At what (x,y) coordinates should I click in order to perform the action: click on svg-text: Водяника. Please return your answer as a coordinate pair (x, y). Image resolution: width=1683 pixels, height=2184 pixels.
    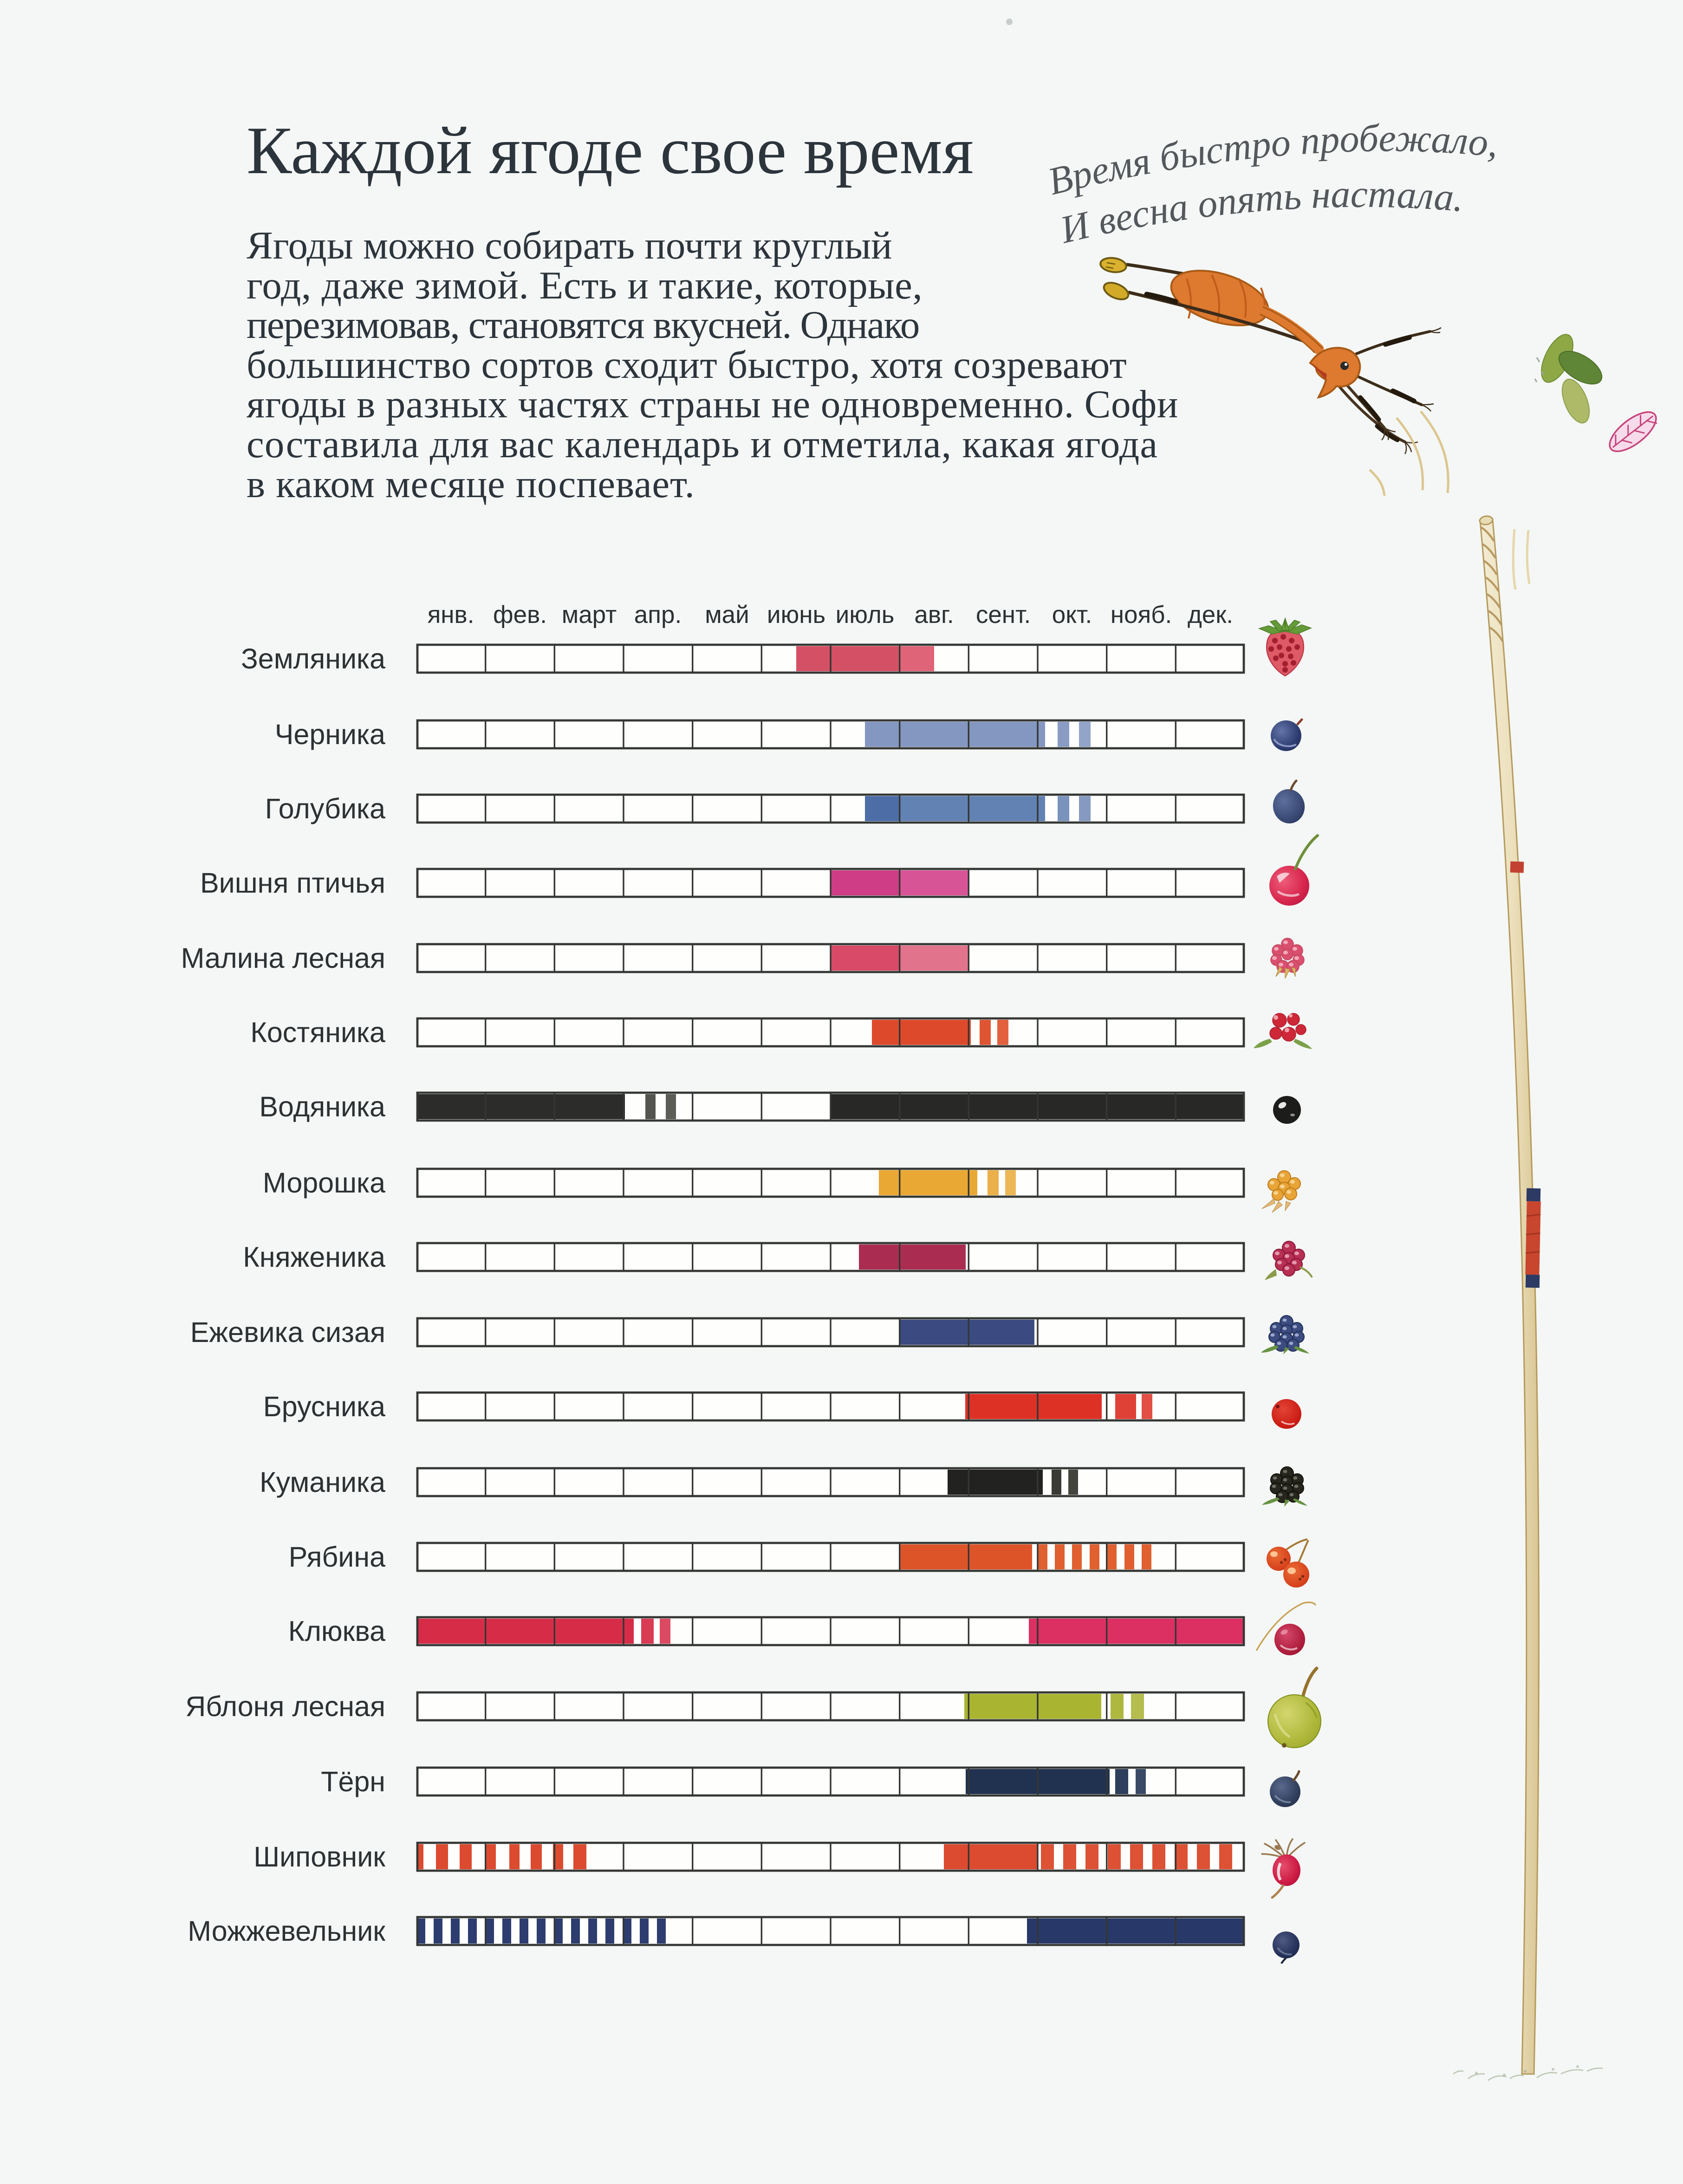
    Looking at the image, I should click on (322, 1106).